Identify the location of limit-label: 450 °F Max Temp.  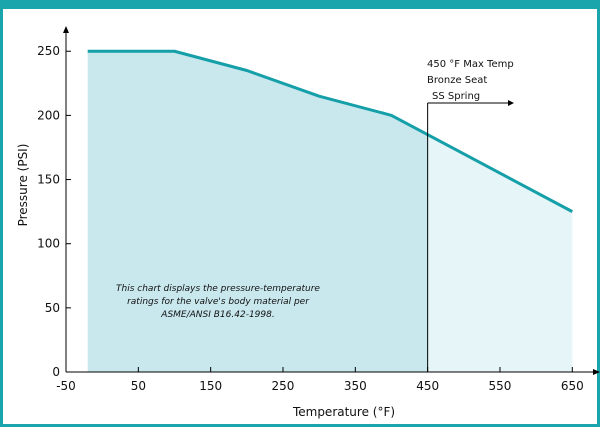
(470, 64).